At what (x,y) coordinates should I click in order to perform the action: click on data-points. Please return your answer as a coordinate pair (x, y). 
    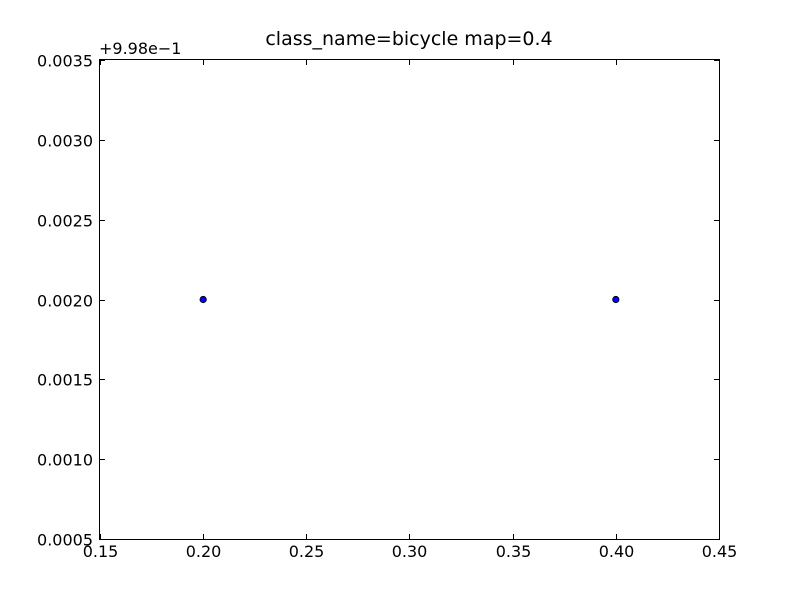
    Looking at the image, I should click on (409, 299).